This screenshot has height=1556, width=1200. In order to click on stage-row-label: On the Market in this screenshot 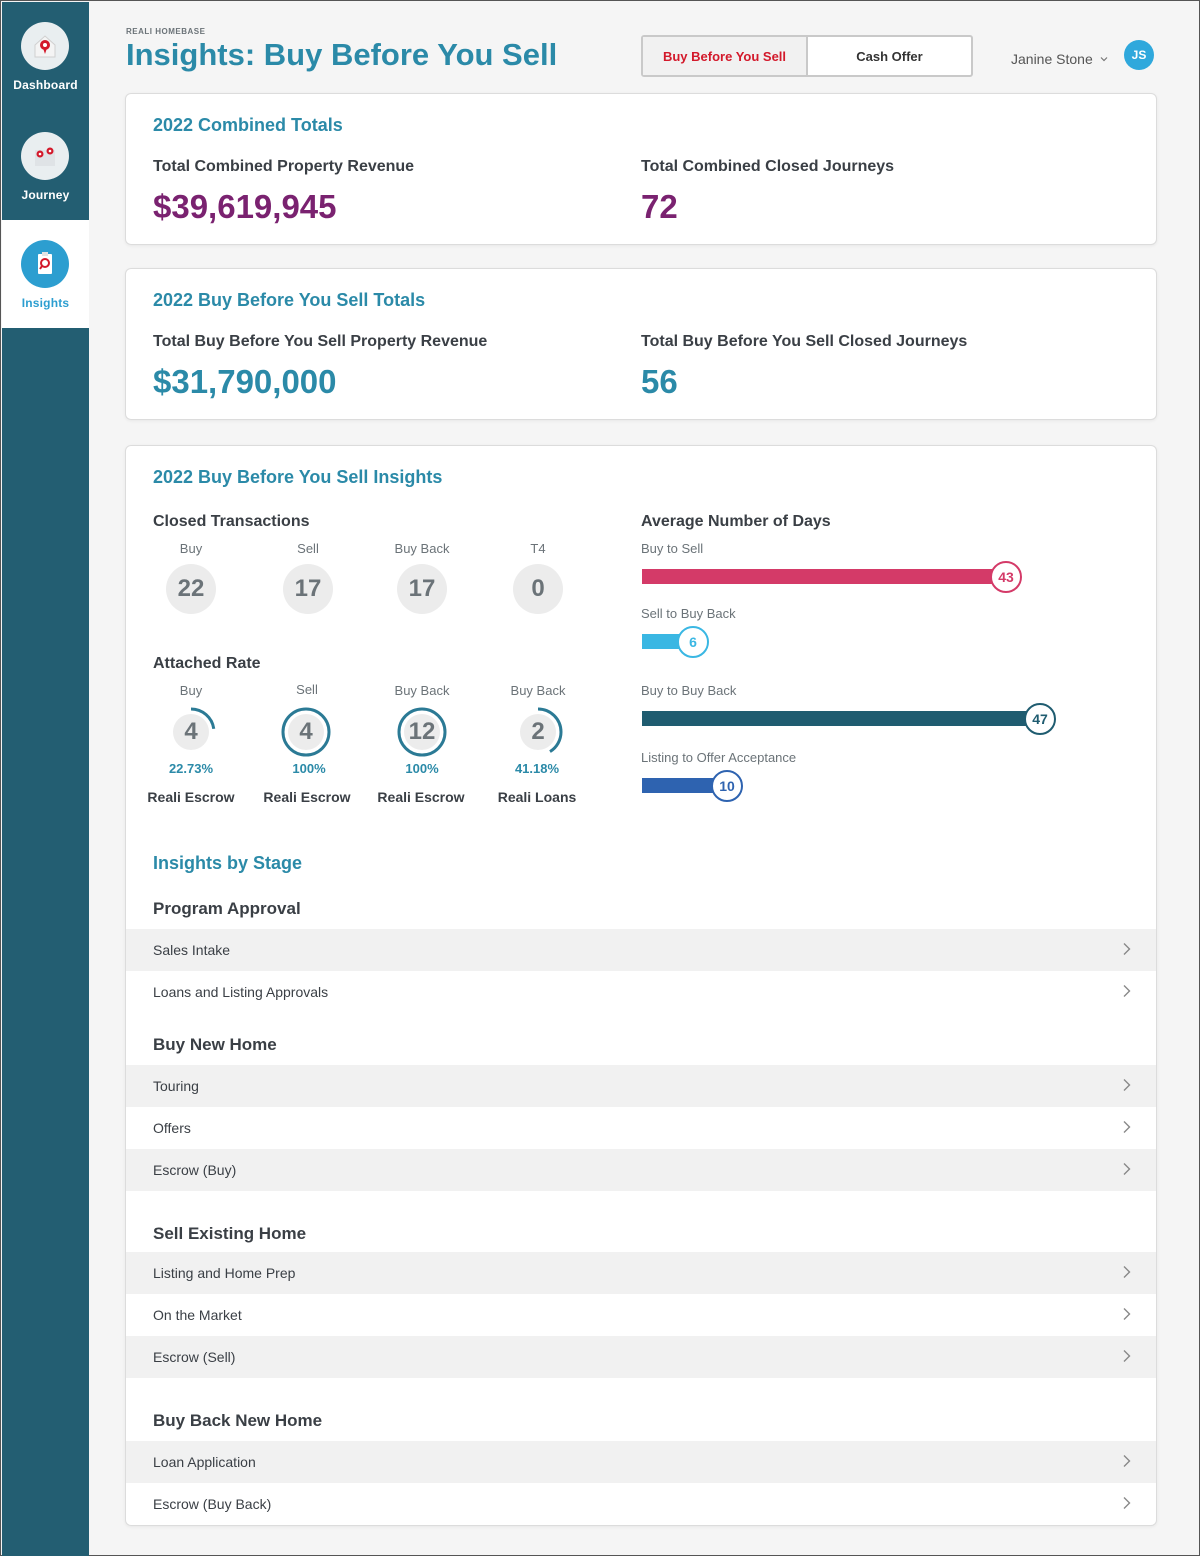, I will do `click(197, 1315)`.